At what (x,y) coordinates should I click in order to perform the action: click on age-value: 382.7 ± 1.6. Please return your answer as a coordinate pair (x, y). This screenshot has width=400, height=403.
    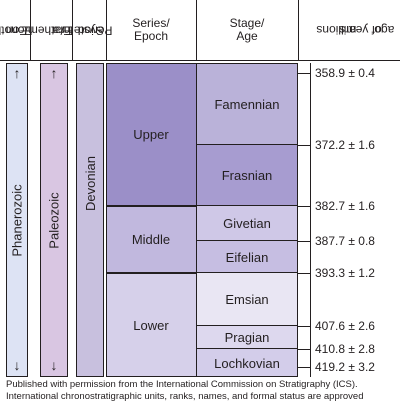
    Looking at the image, I should click on (345, 206).